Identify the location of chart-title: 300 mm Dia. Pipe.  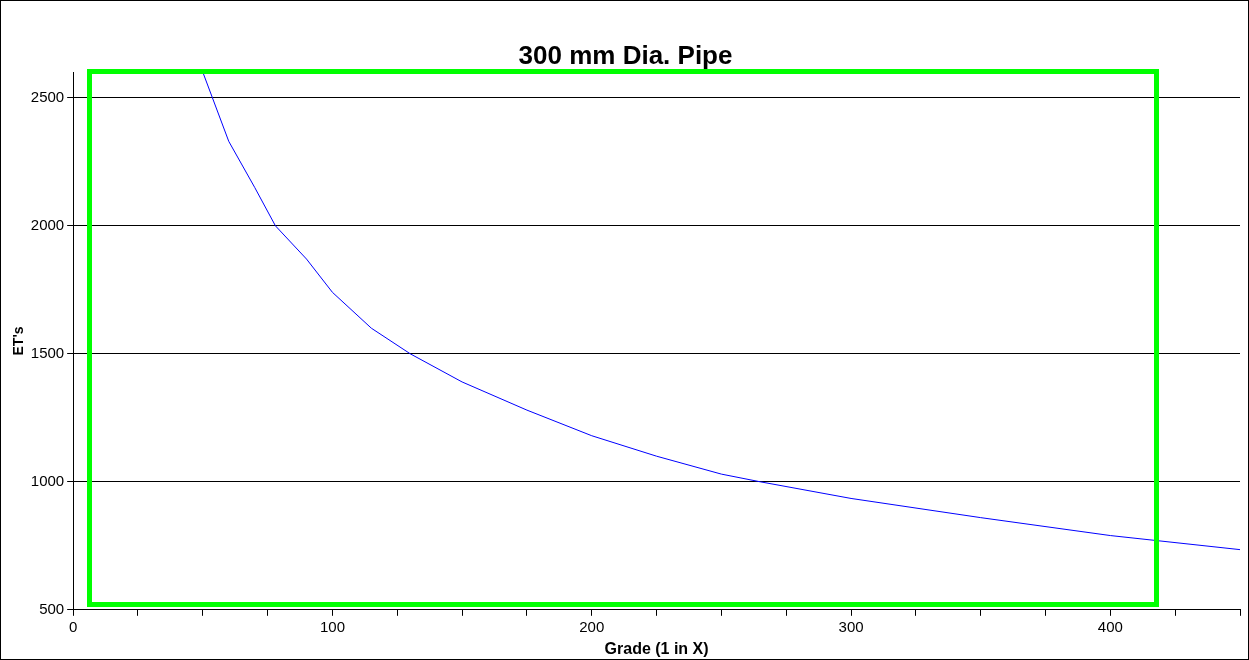
(625, 54).